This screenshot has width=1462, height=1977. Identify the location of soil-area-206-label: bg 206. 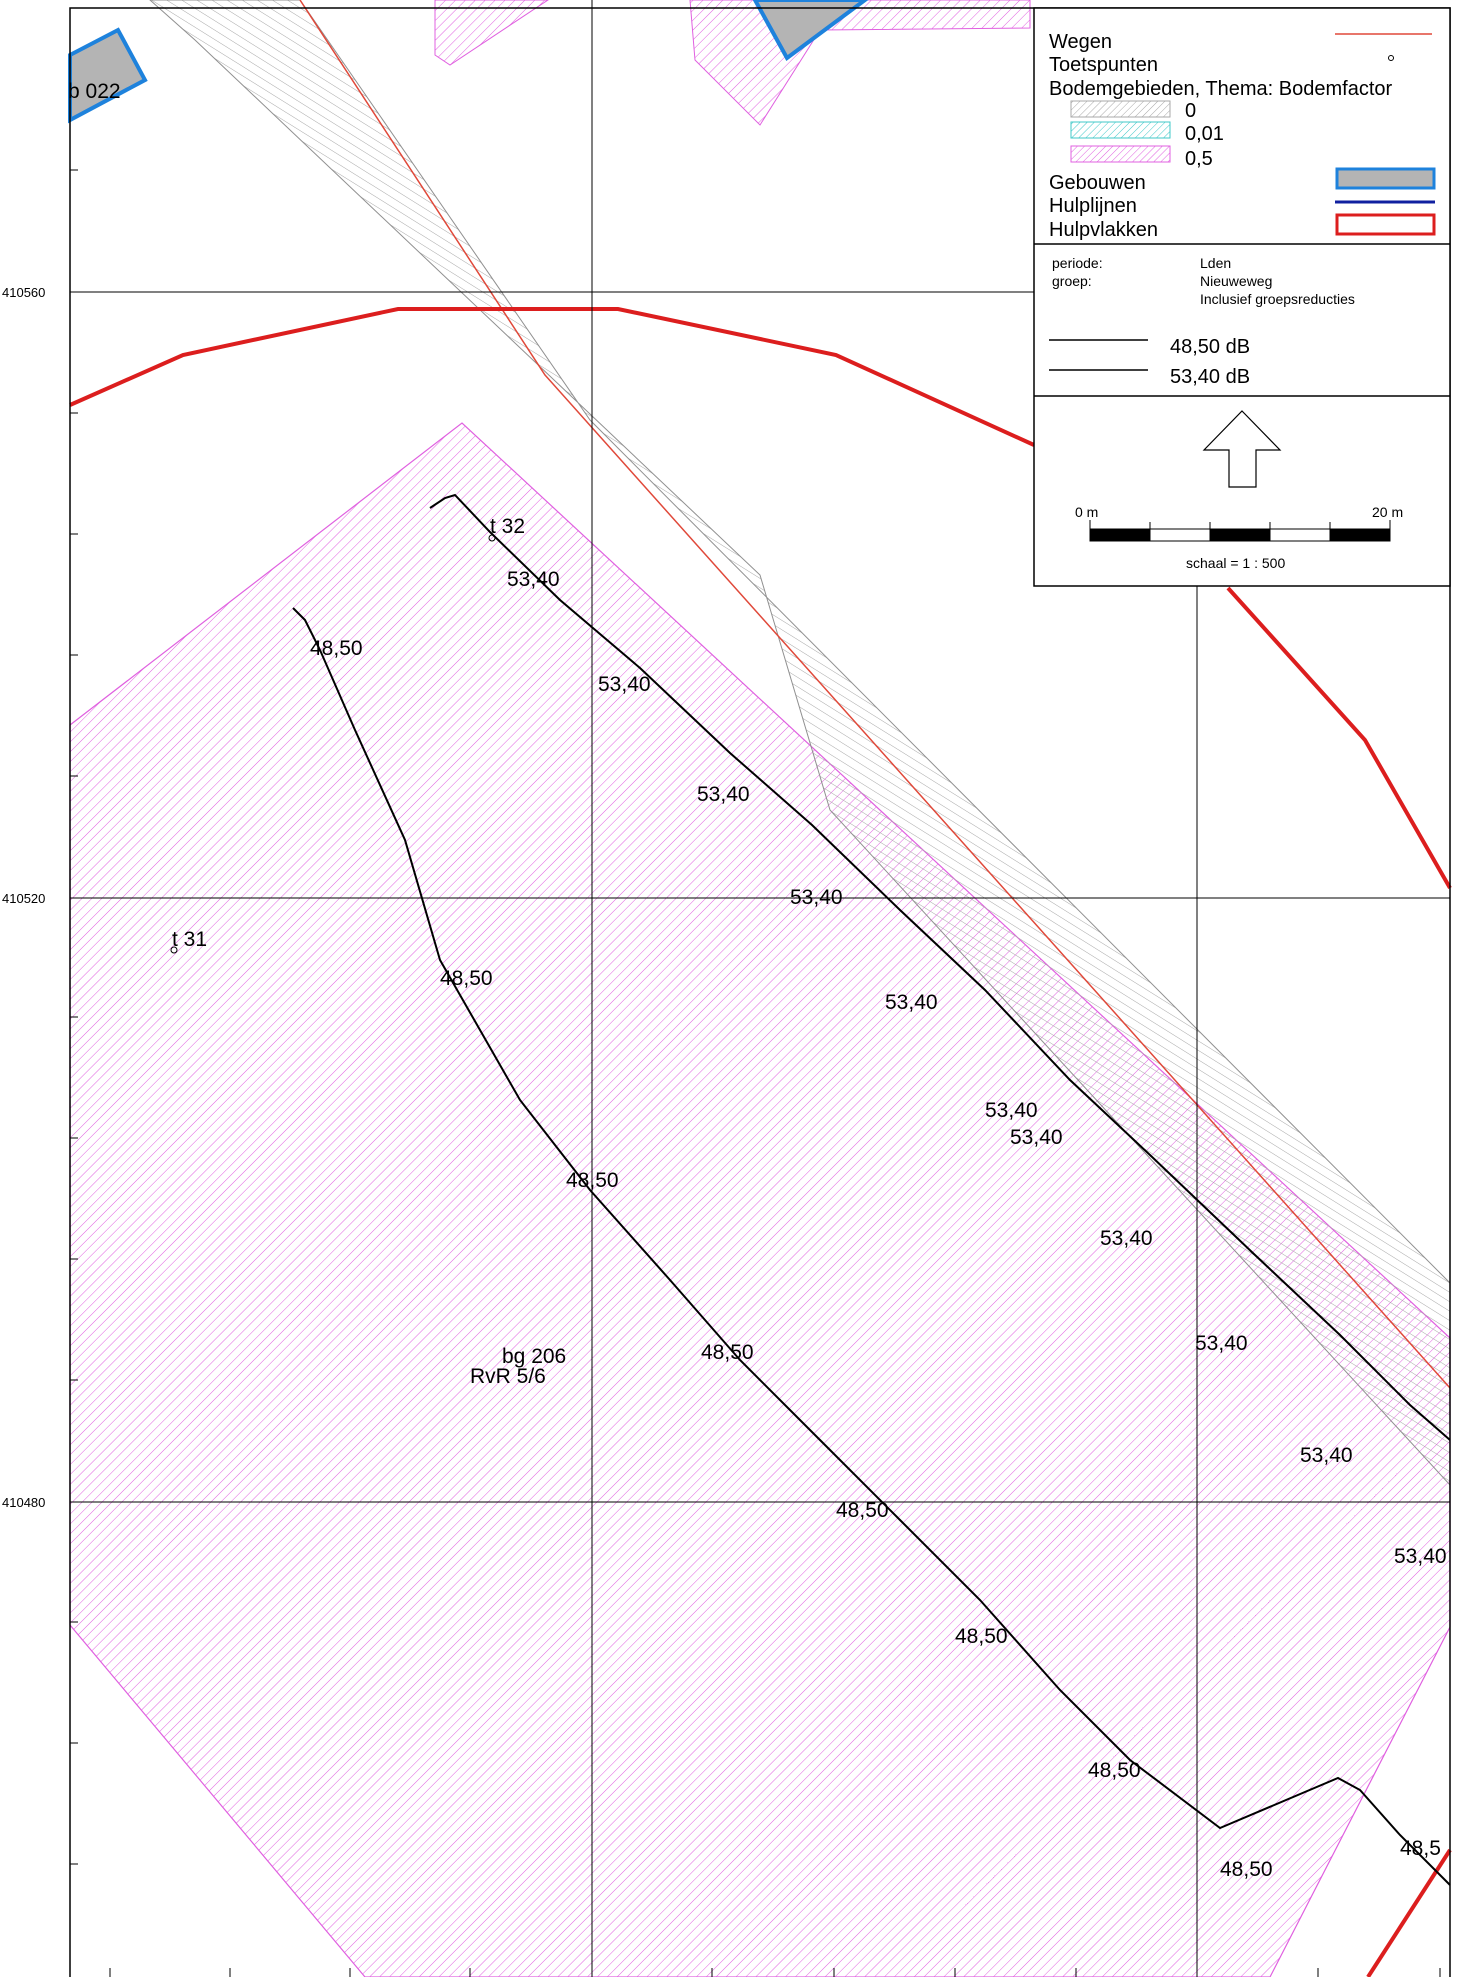
(534, 1356).